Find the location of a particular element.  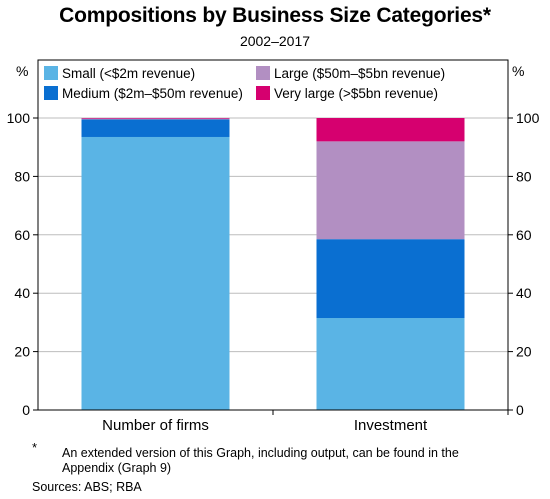

y-unit-left: % is located at coordinates (22, 71).